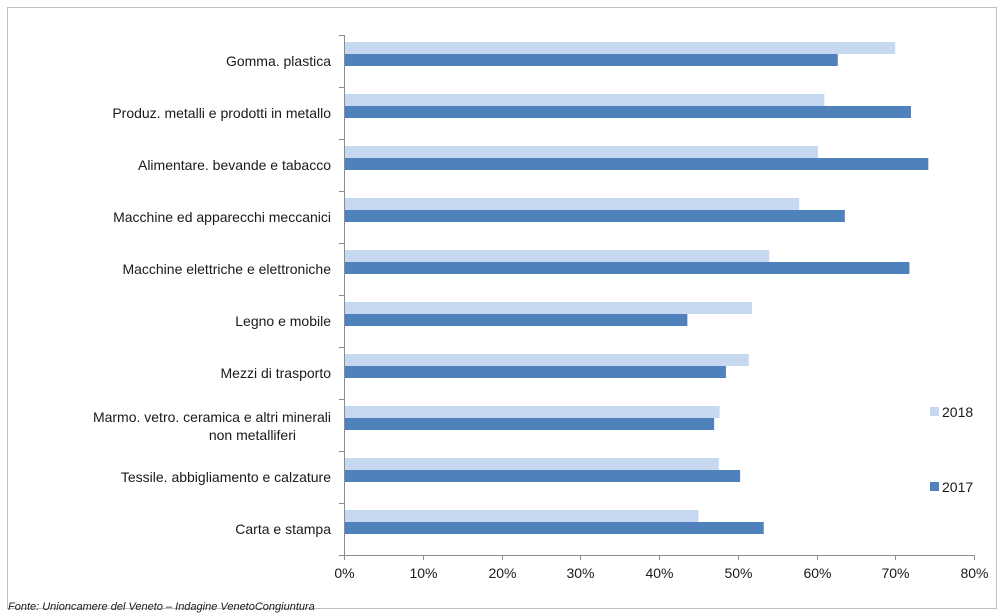 This screenshot has height=616, width=1004. What do you see at coordinates (283, 529) in the screenshot?
I see `category-label: Carta e stampa` at bounding box center [283, 529].